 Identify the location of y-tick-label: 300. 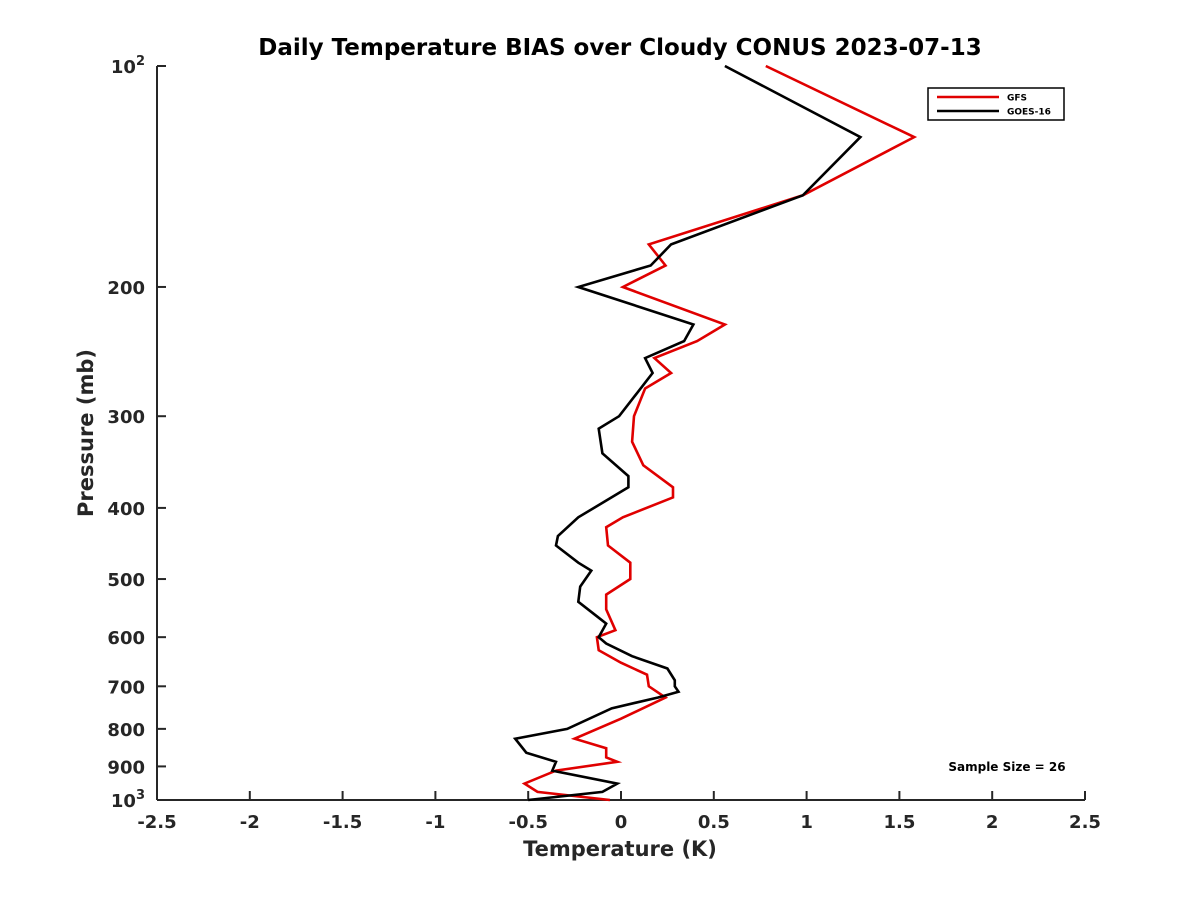
(126, 417).